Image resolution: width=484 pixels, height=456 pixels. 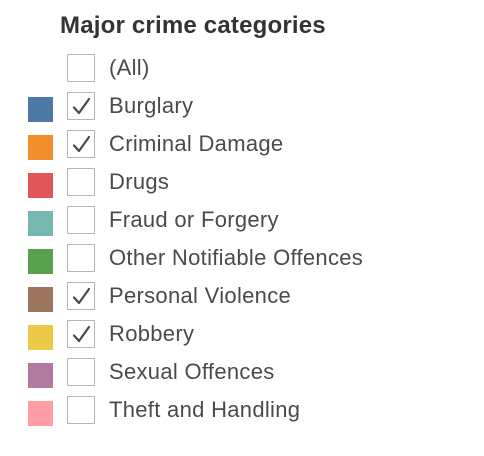 I want to click on filter-item-label: Burglary, so click(x=151, y=105).